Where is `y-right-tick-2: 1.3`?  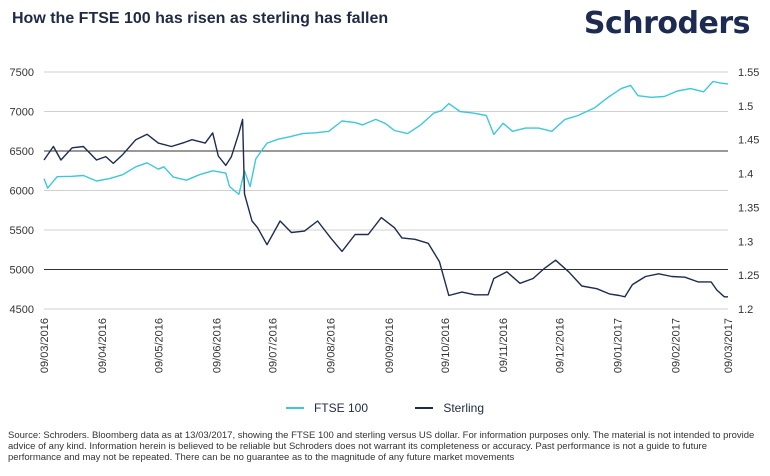
y-right-tick-2: 1.3 is located at coordinates (745, 242).